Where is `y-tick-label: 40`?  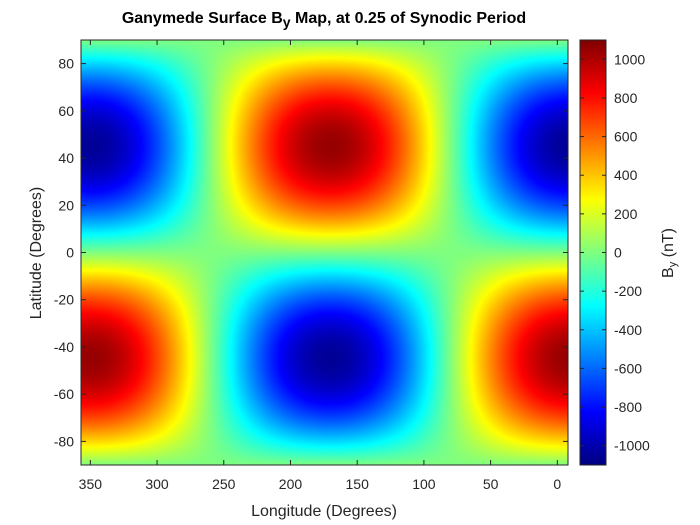
y-tick-label: 40 is located at coordinates (66, 158).